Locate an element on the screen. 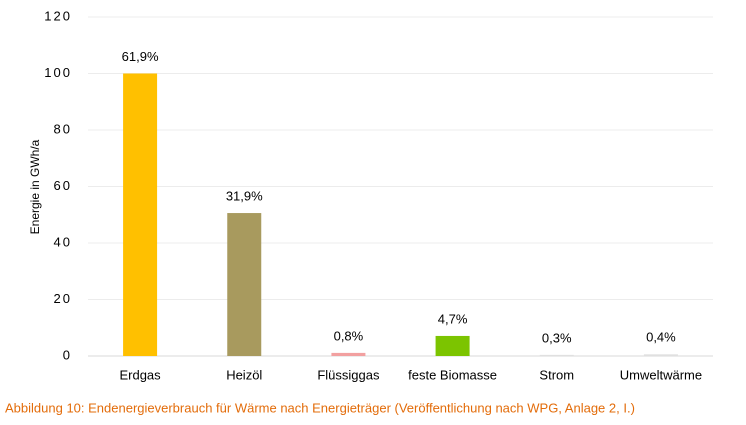 The width and height of the screenshot is (746, 425). y-tick-label: 60 is located at coordinates (63, 185).